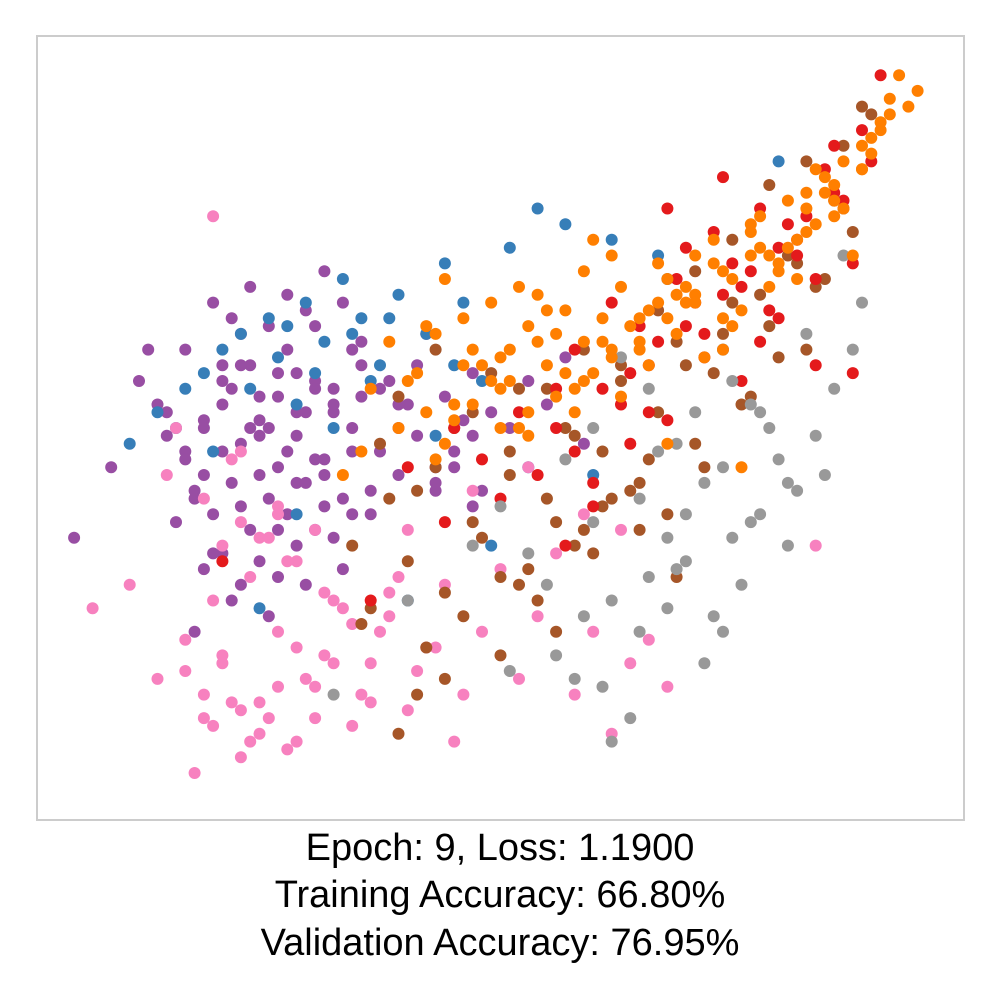 Image resolution: width=1000 pixels, height=1000 pixels. What do you see at coordinates (500, 943) in the screenshot?
I see `caption-validation-accuracy: Validation Accuracy: 76.95%` at bounding box center [500, 943].